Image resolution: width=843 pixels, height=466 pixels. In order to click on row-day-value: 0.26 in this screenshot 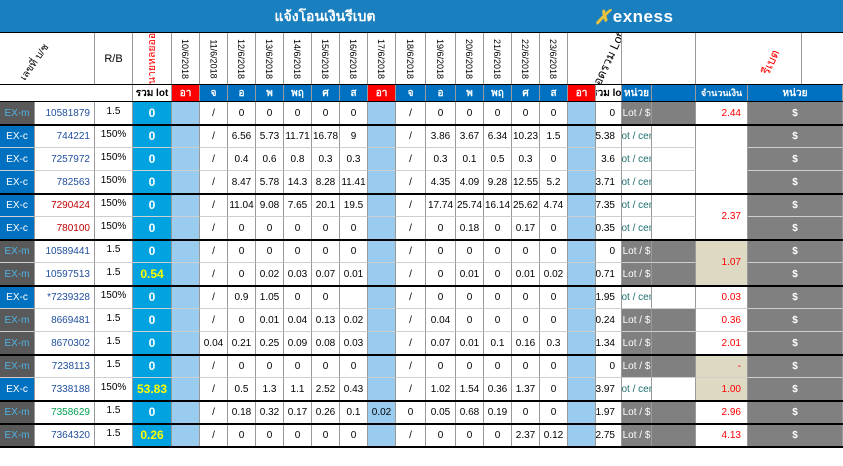, I will do `click(326, 412)`.